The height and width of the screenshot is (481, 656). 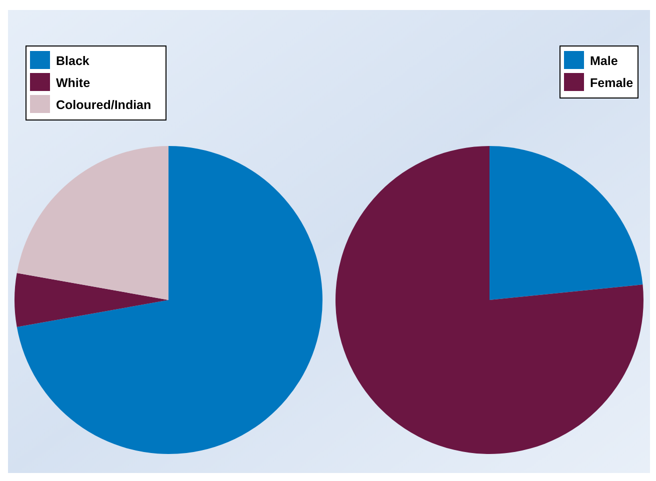 I want to click on legend-label: Male, so click(x=604, y=61).